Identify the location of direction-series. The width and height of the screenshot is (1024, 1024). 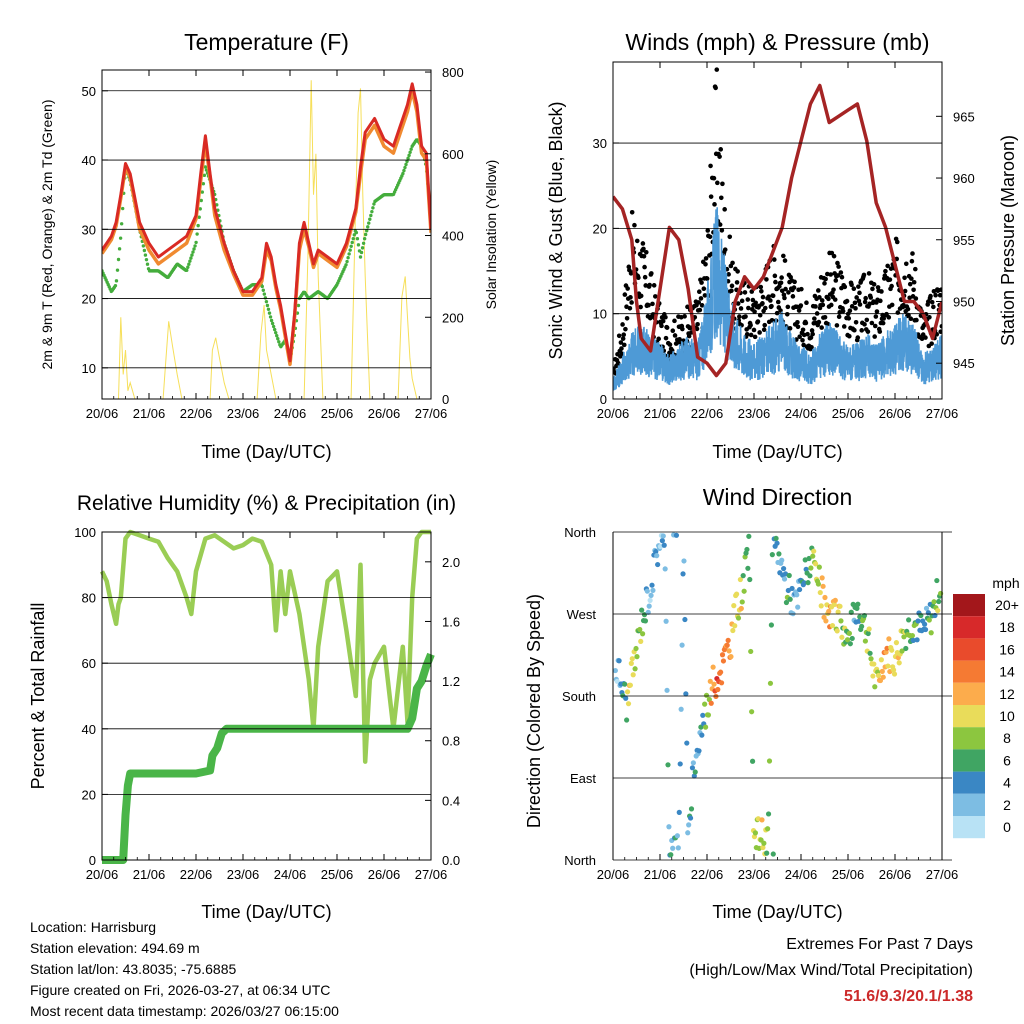
(778, 695).